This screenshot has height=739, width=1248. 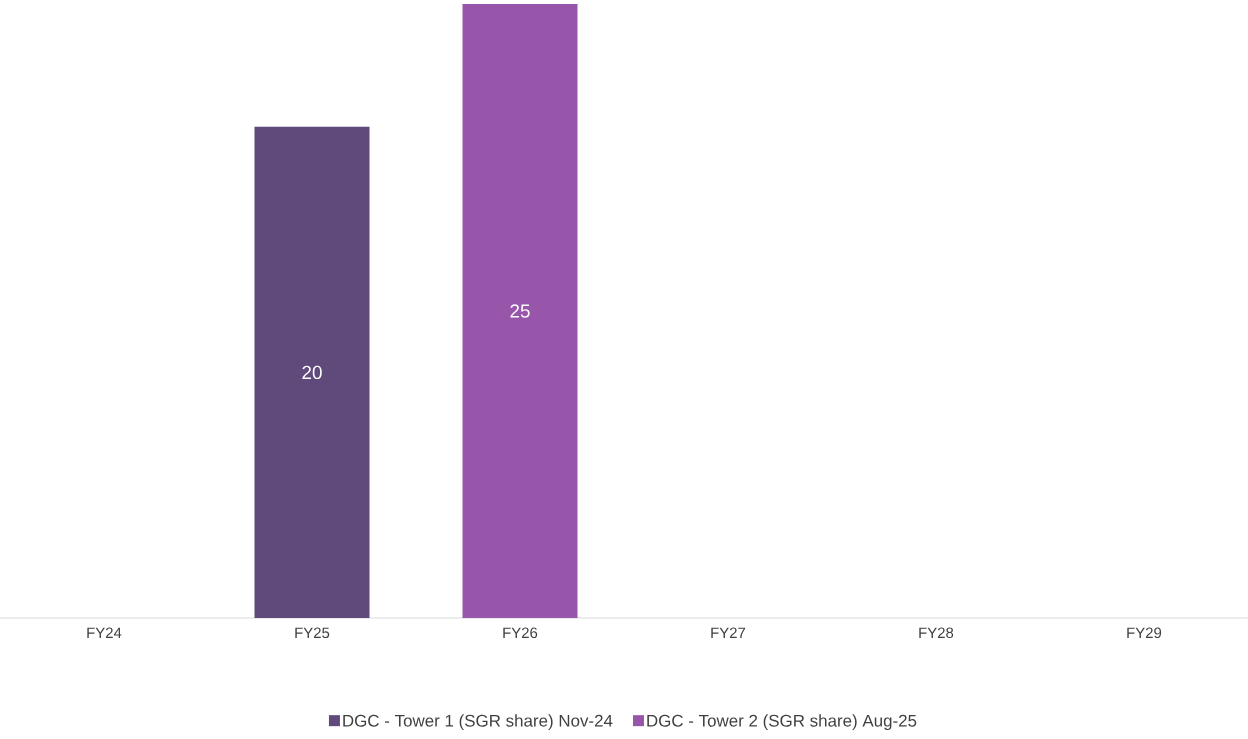 What do you see at coordinates (936, 633) in the screenshot?
I see `x-tick-label: FY28` at bounding box center [936, 633].